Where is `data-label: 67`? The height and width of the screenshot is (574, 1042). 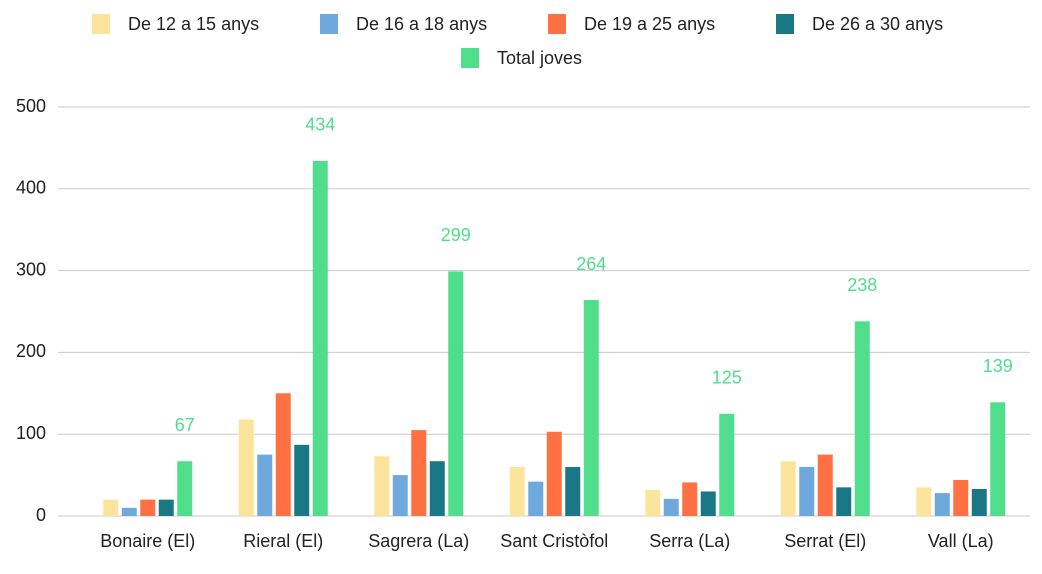 data-label: 67 is located at coordinates (185, 425).